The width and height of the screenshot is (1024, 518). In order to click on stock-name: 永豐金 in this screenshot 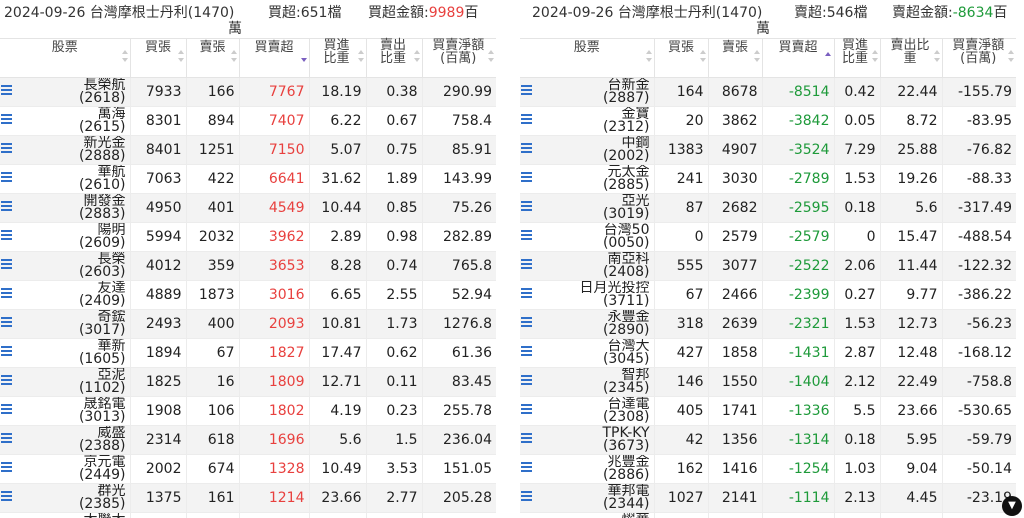, I will do `click(628, 317)`.